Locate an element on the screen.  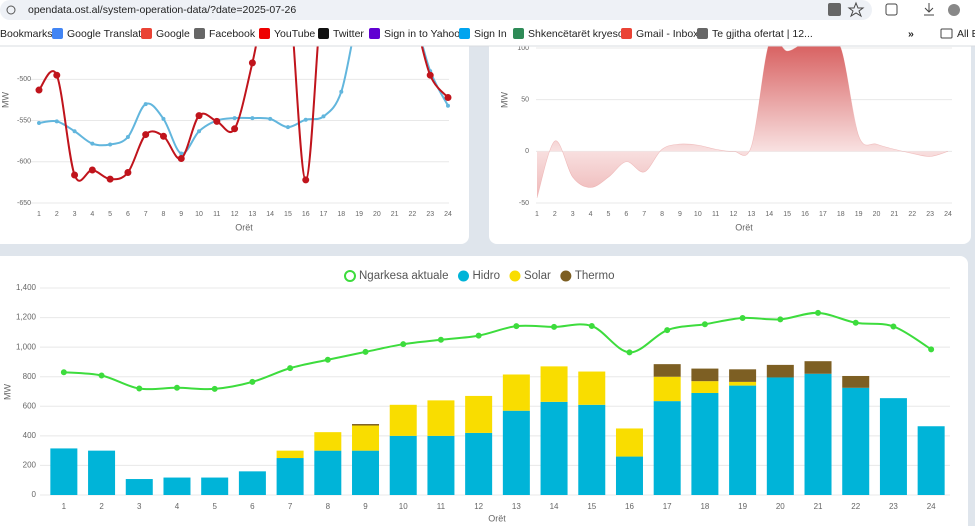
x-tick-label: 17 is located at coordinates (667, 506).